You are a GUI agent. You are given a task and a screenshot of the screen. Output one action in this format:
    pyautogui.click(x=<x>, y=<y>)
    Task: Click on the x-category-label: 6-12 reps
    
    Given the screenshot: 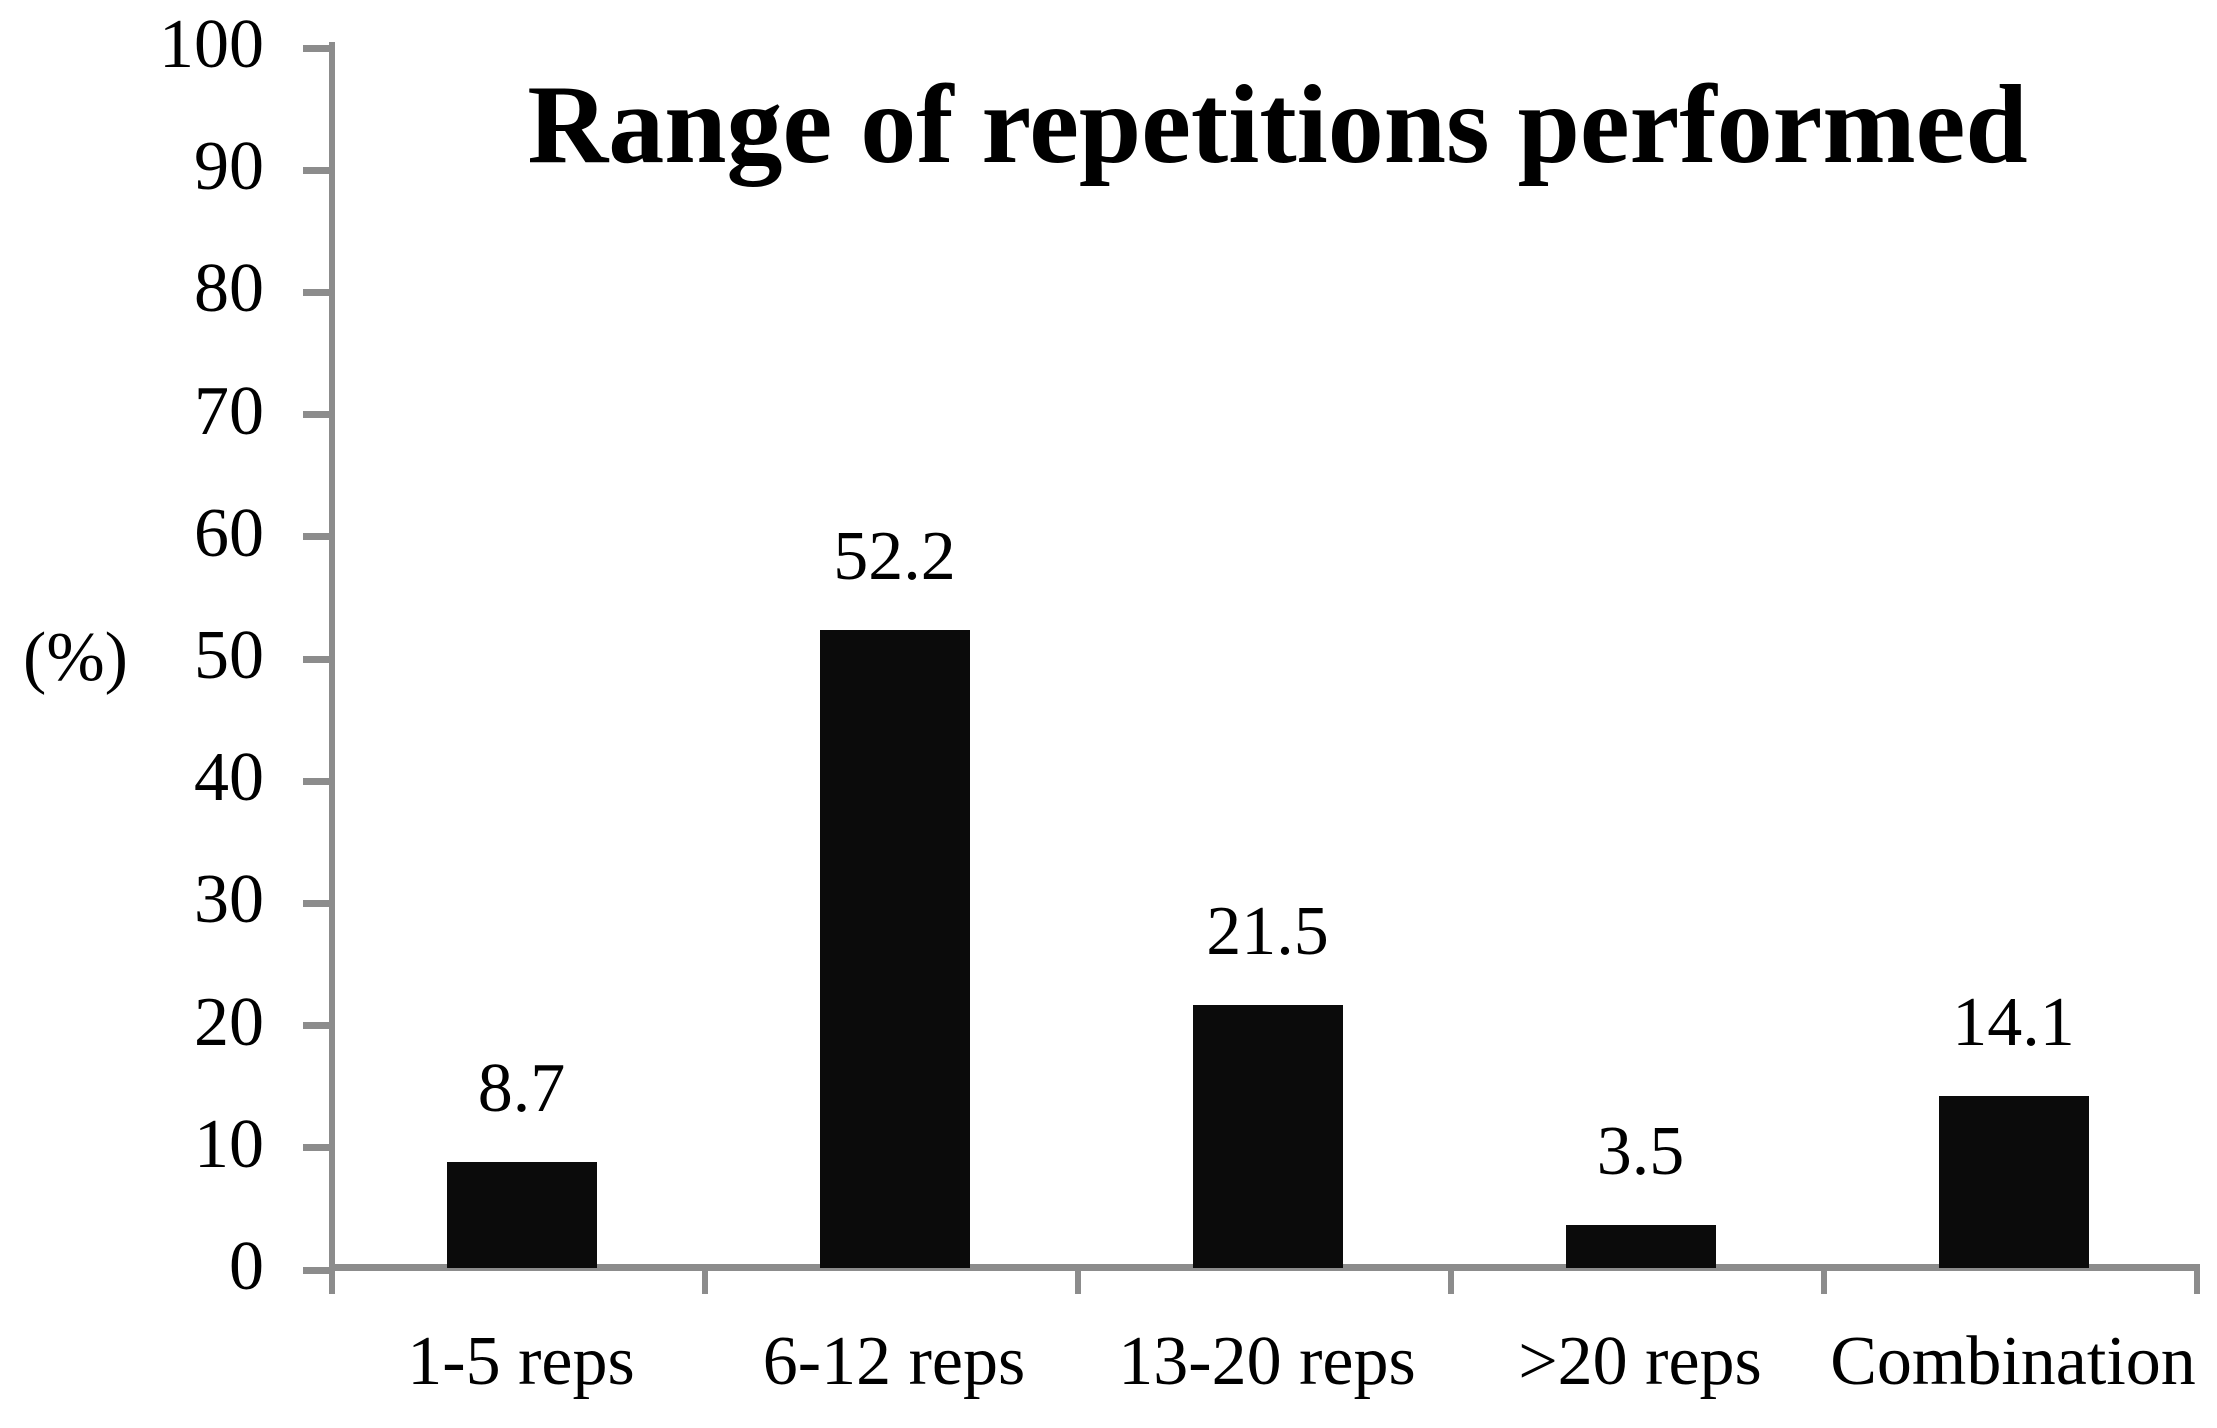 What is the action you would take?
    pyautogui.click(x=894, y=1361)
    